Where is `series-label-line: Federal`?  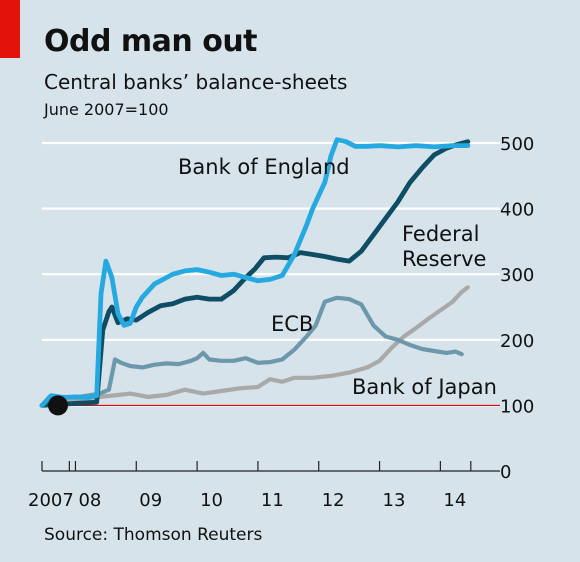 series-label-line: Federal is located at coordinates (440, 234).